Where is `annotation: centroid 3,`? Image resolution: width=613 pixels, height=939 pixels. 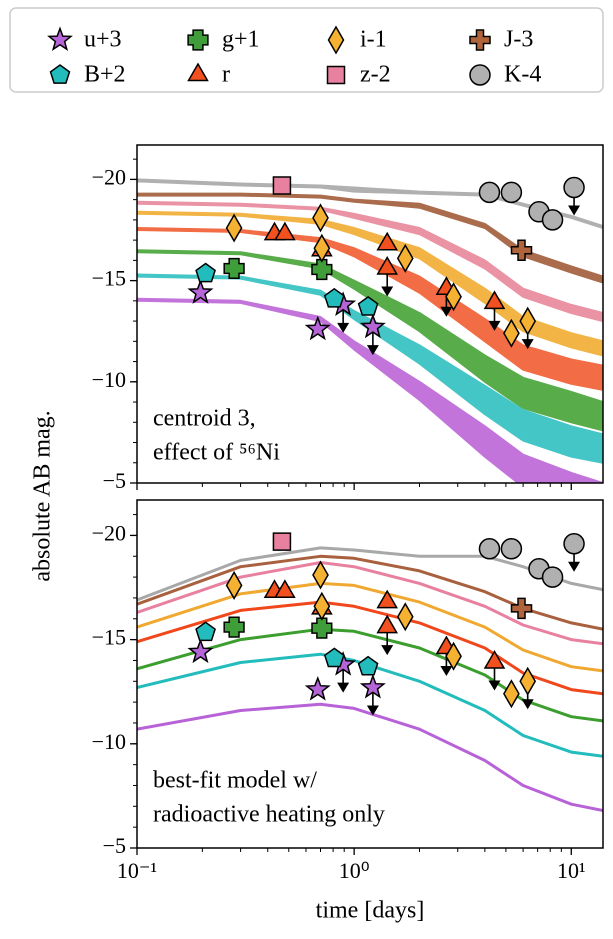
annotation: centroid 3, is located at coordinates (204, 419).